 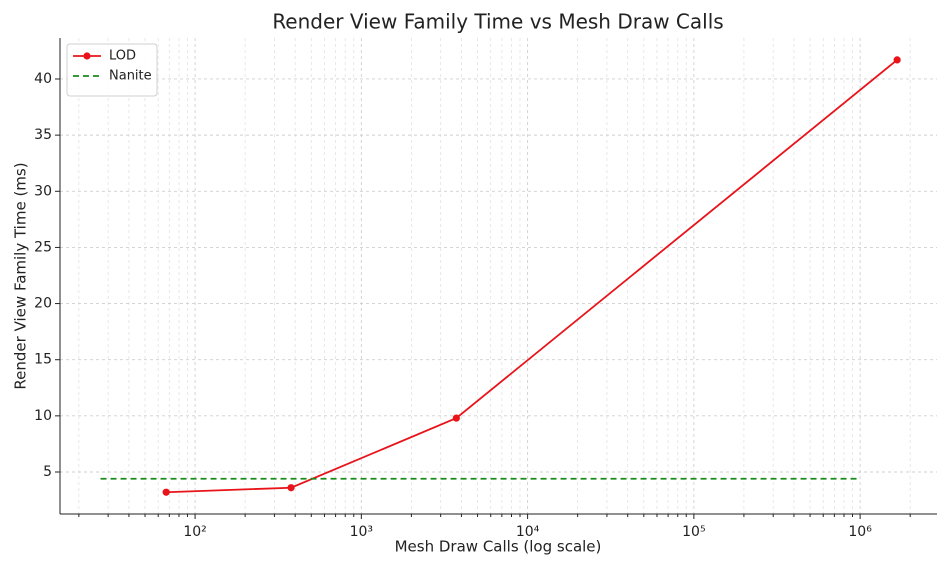 What do you see at coordinates (361, 532) in the screenshot?
I see `x-tick-label: 10³` at bounding box center [361, 532].